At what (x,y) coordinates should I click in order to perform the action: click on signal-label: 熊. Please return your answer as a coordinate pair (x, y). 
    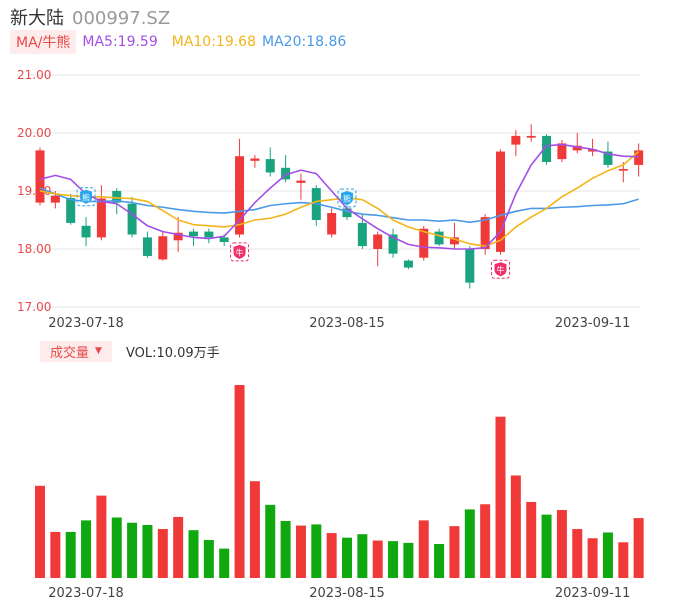
    Looking at the image, I should click on (347, 198).